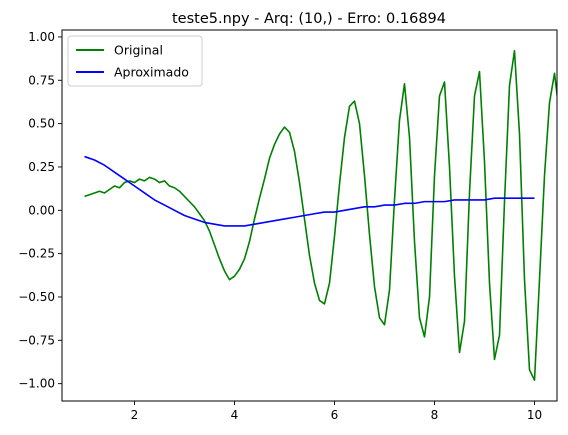 This screenshot has height=435, width=568. I want to click on y-tick-label: −1.00, so click(36, 384).